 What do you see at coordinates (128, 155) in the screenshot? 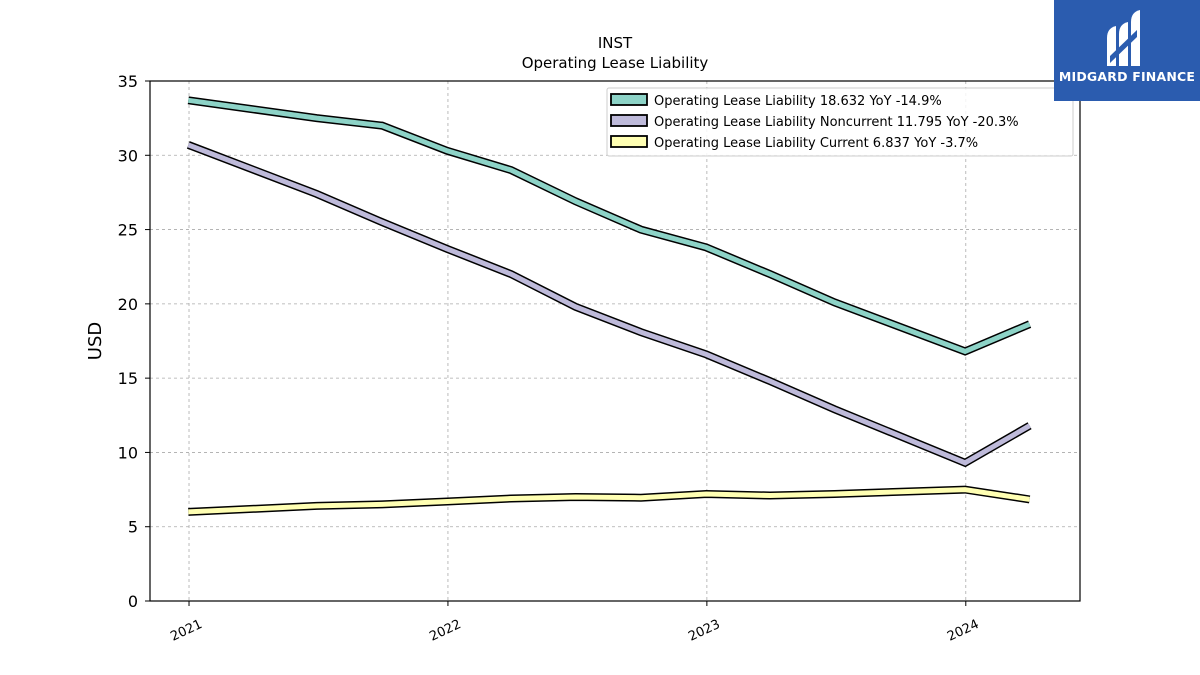
I see `y-tick-label: 30` at bounding box center [128, 155].